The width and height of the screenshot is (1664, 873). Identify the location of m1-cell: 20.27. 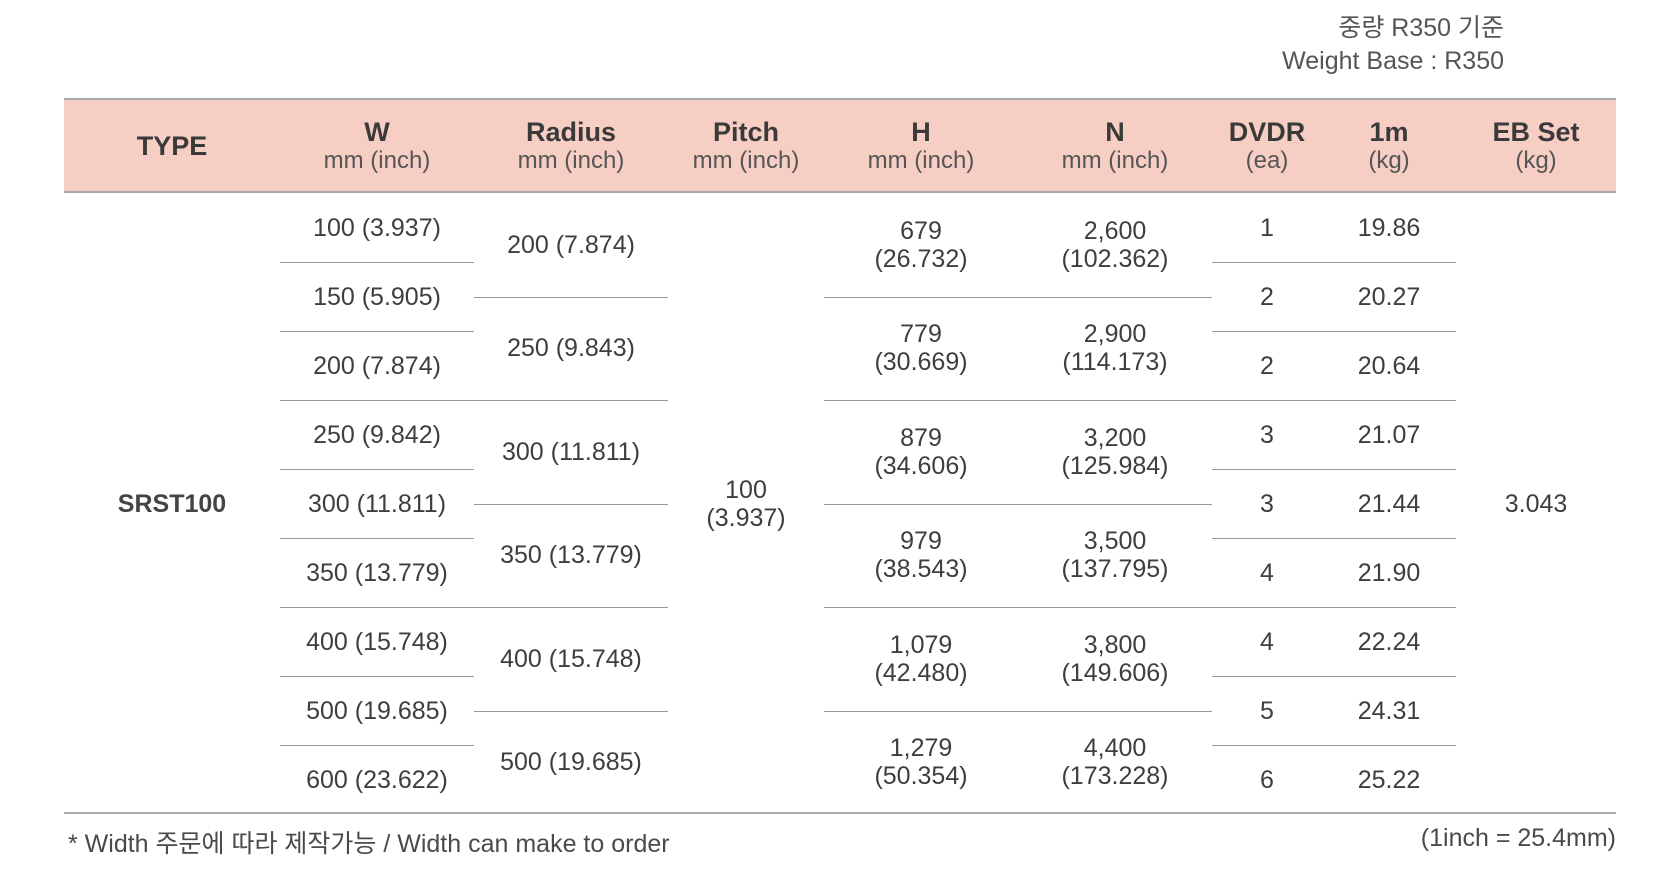
(1389, 296).